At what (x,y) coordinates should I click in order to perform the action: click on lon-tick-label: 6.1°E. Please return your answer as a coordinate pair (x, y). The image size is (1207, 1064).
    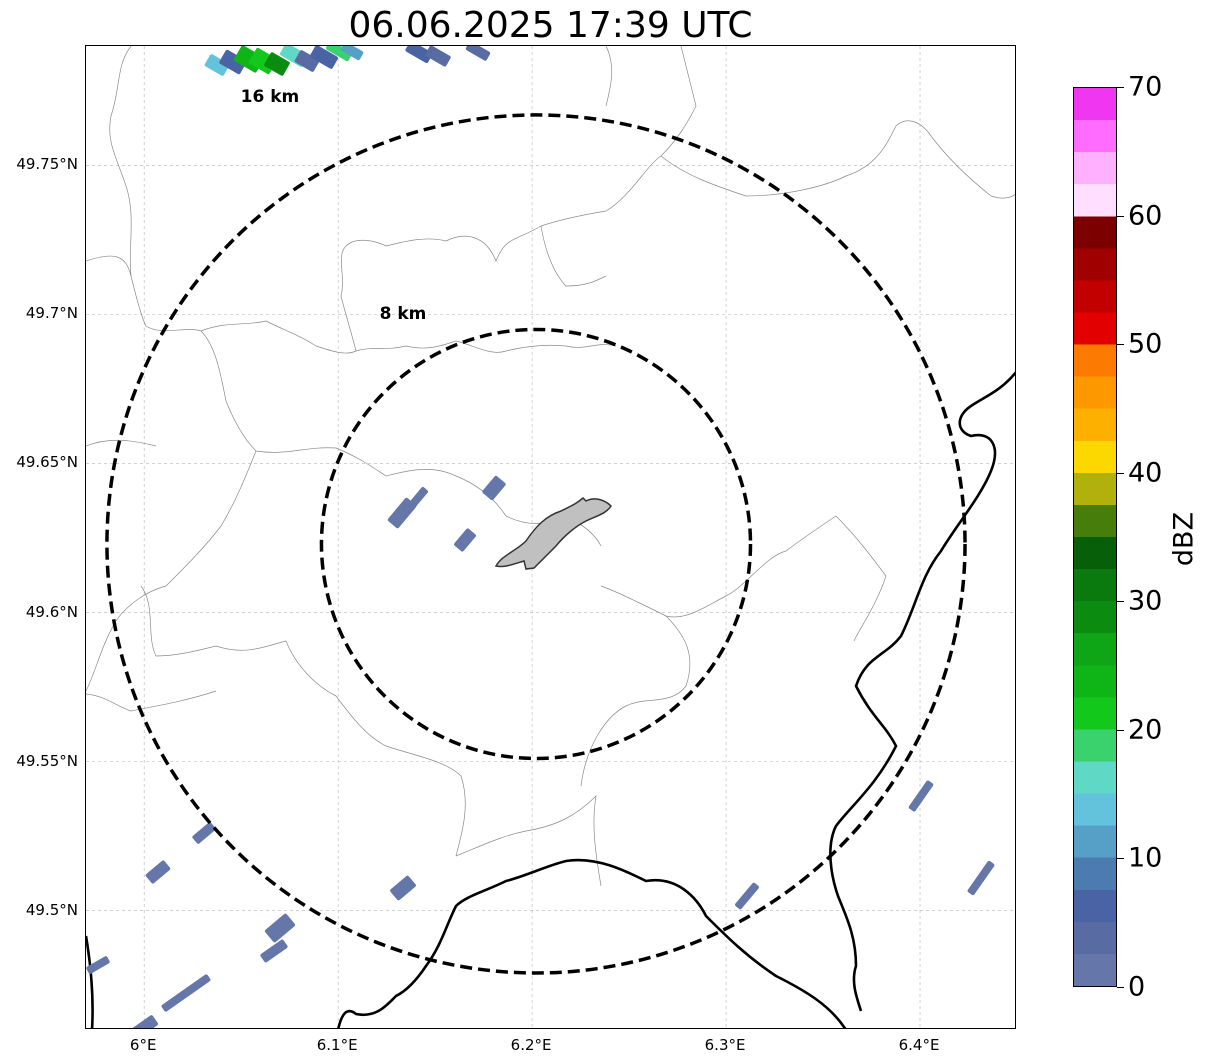
    Looking at the image, I should click on (337, 1045).